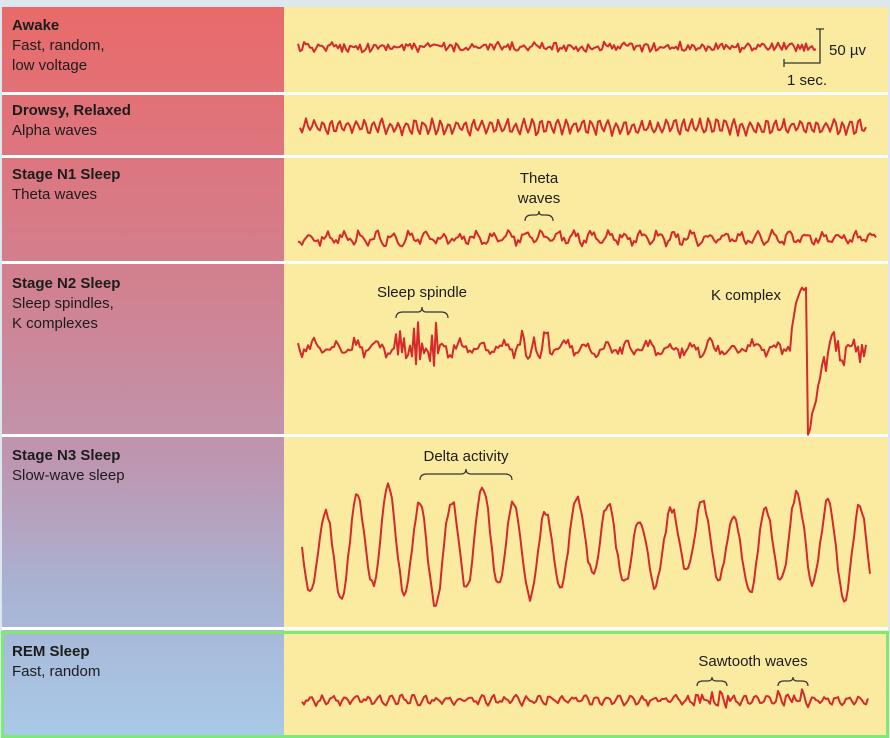  Describe the element at coordinates (466, 474) in the screenshot. I see `delta-bracket` at that location.